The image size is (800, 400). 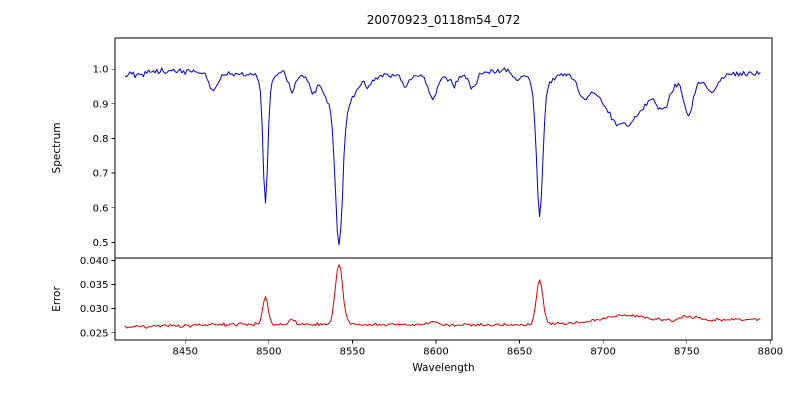 I want to click on y-tick-label: 0.5, so click(x=101, y=243).